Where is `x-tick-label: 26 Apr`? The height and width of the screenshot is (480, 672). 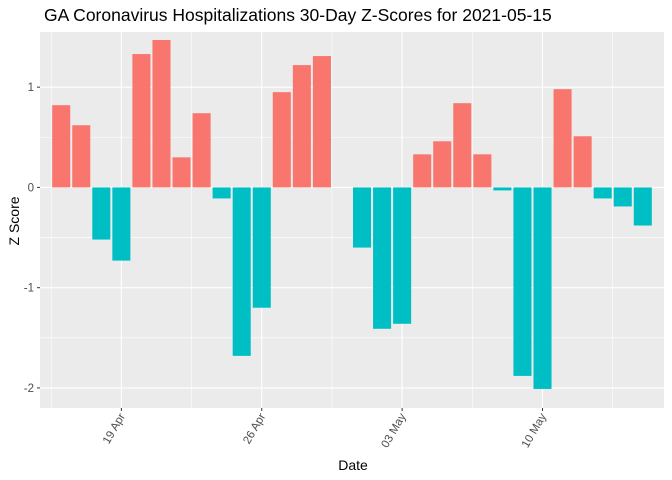
x-tick-label: 26 Apr is located at coordinates (254, 428).